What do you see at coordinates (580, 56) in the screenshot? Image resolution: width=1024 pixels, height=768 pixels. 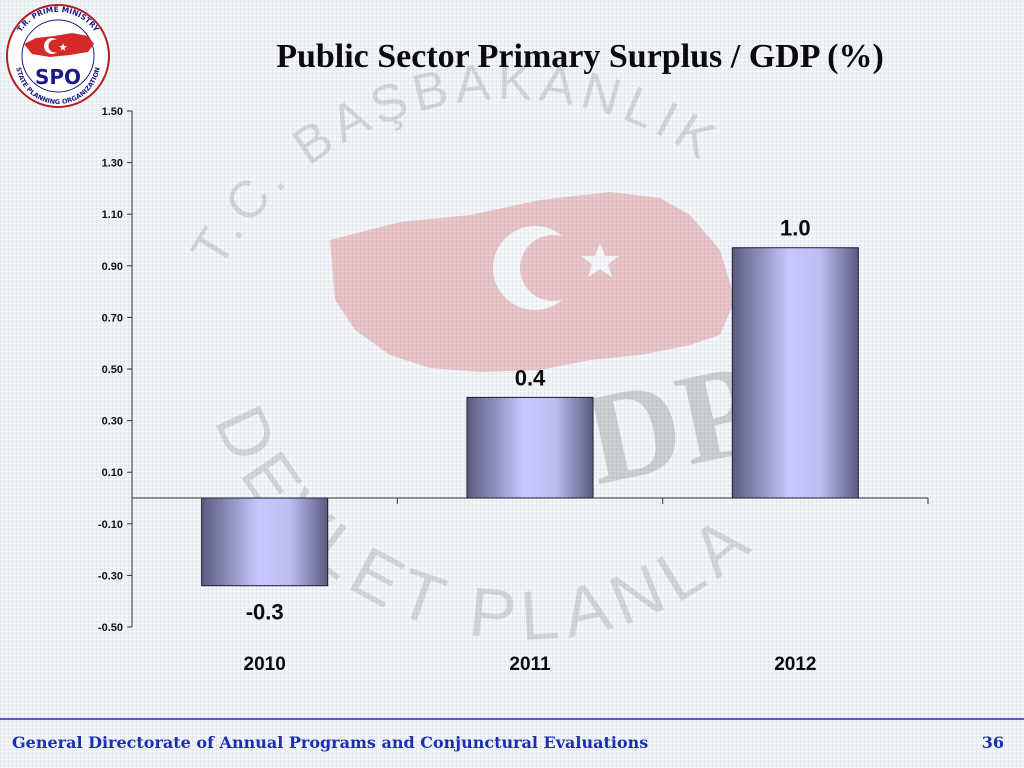 I see `chart-title: Public Sector Primary Surplus / GDP (%)` at bounding box center [580, 56].